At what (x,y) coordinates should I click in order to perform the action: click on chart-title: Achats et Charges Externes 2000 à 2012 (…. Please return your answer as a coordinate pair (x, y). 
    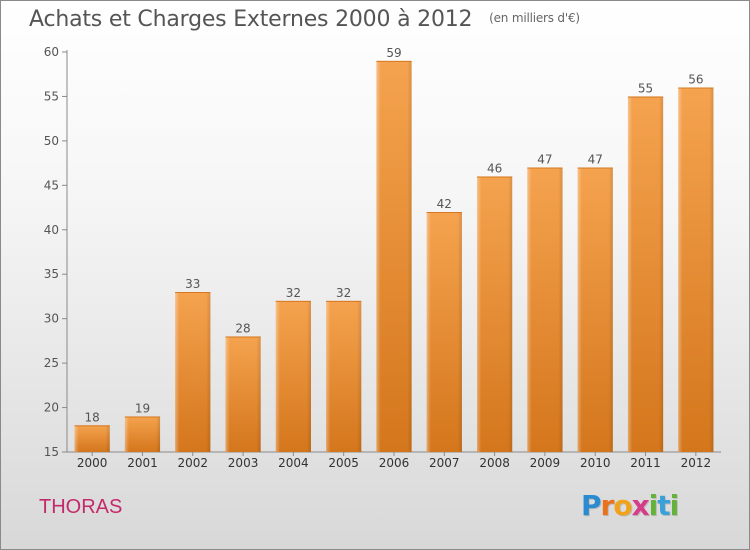
    Looking at the image, I should click on (304, 19).